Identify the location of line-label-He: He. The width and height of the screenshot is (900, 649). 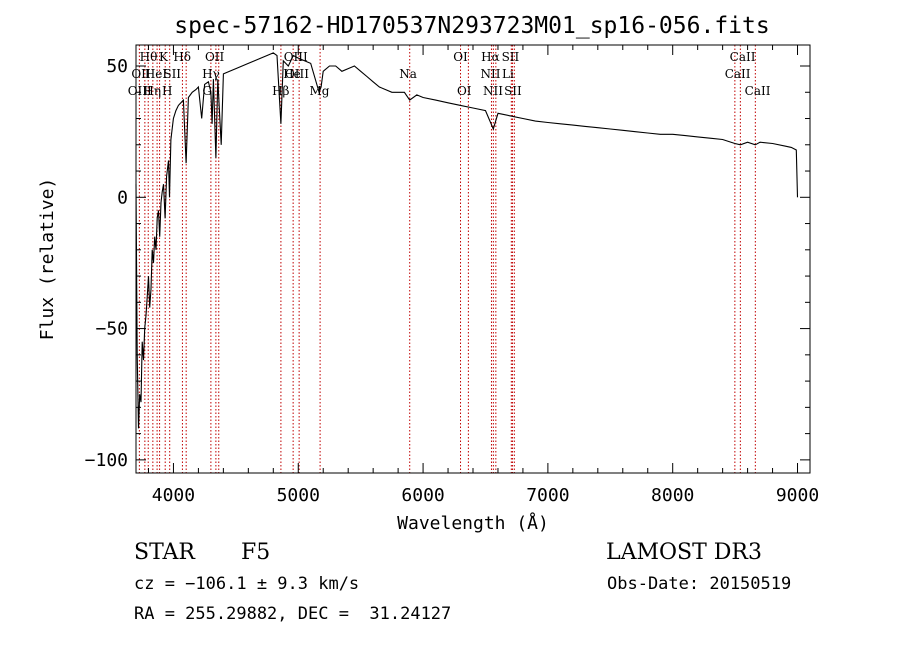
(292, 74).